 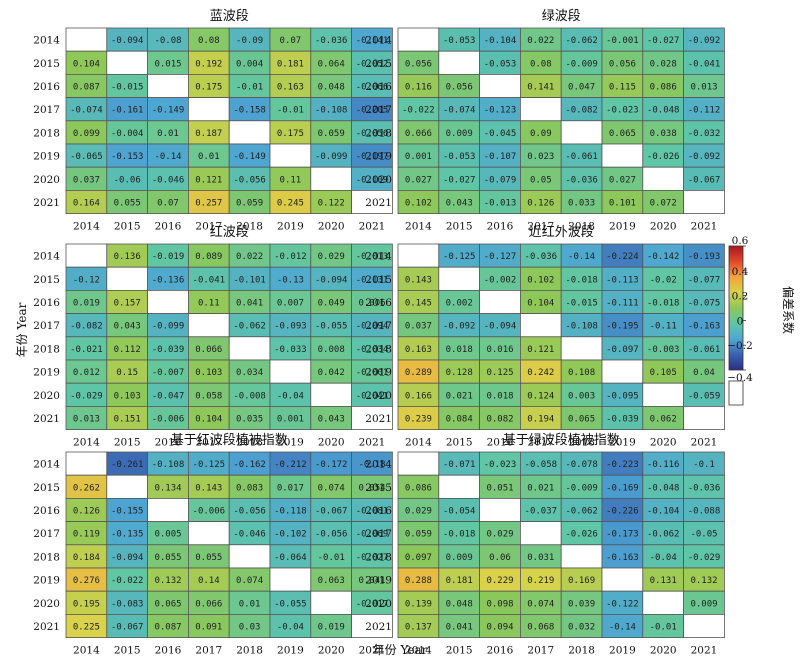 What do you see at coordinates (249, 396) in the screenshot?
I see `cell-value-label: -0.008` at bounding box center [249, 396].